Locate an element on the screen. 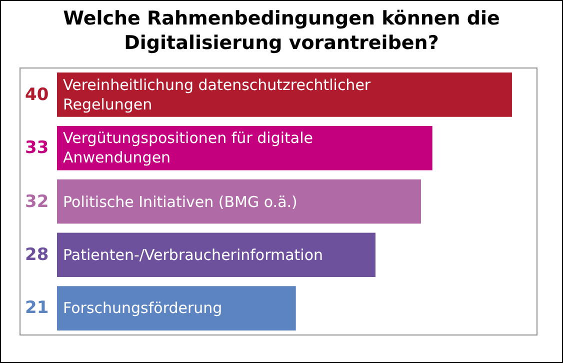  data-label: 21 is located at coordinates (37, 308).